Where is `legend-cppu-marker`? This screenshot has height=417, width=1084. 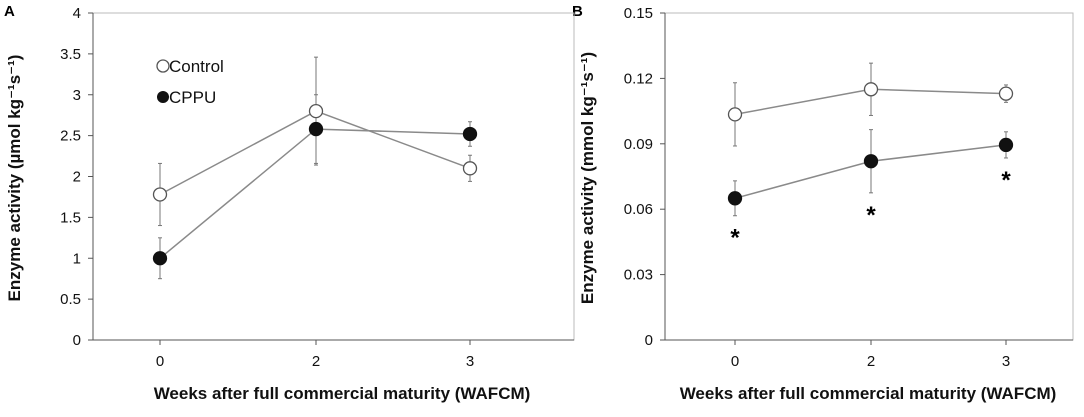 legend-cppu-marker is located at coordinates (163, 97).